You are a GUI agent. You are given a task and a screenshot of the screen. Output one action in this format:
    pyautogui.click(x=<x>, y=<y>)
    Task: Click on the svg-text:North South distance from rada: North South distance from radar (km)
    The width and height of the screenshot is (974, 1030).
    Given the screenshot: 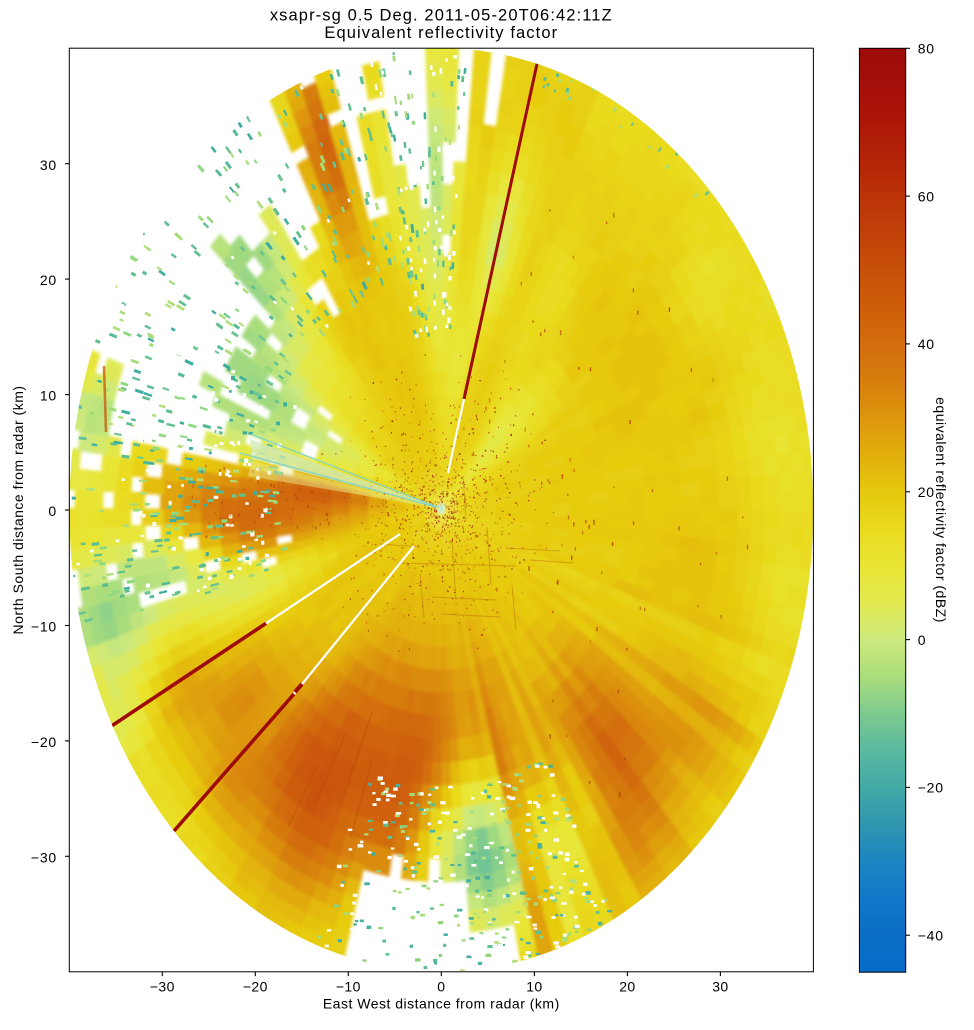 What is the action you would take?
    pyautogui.click(x=18, y=509)
    